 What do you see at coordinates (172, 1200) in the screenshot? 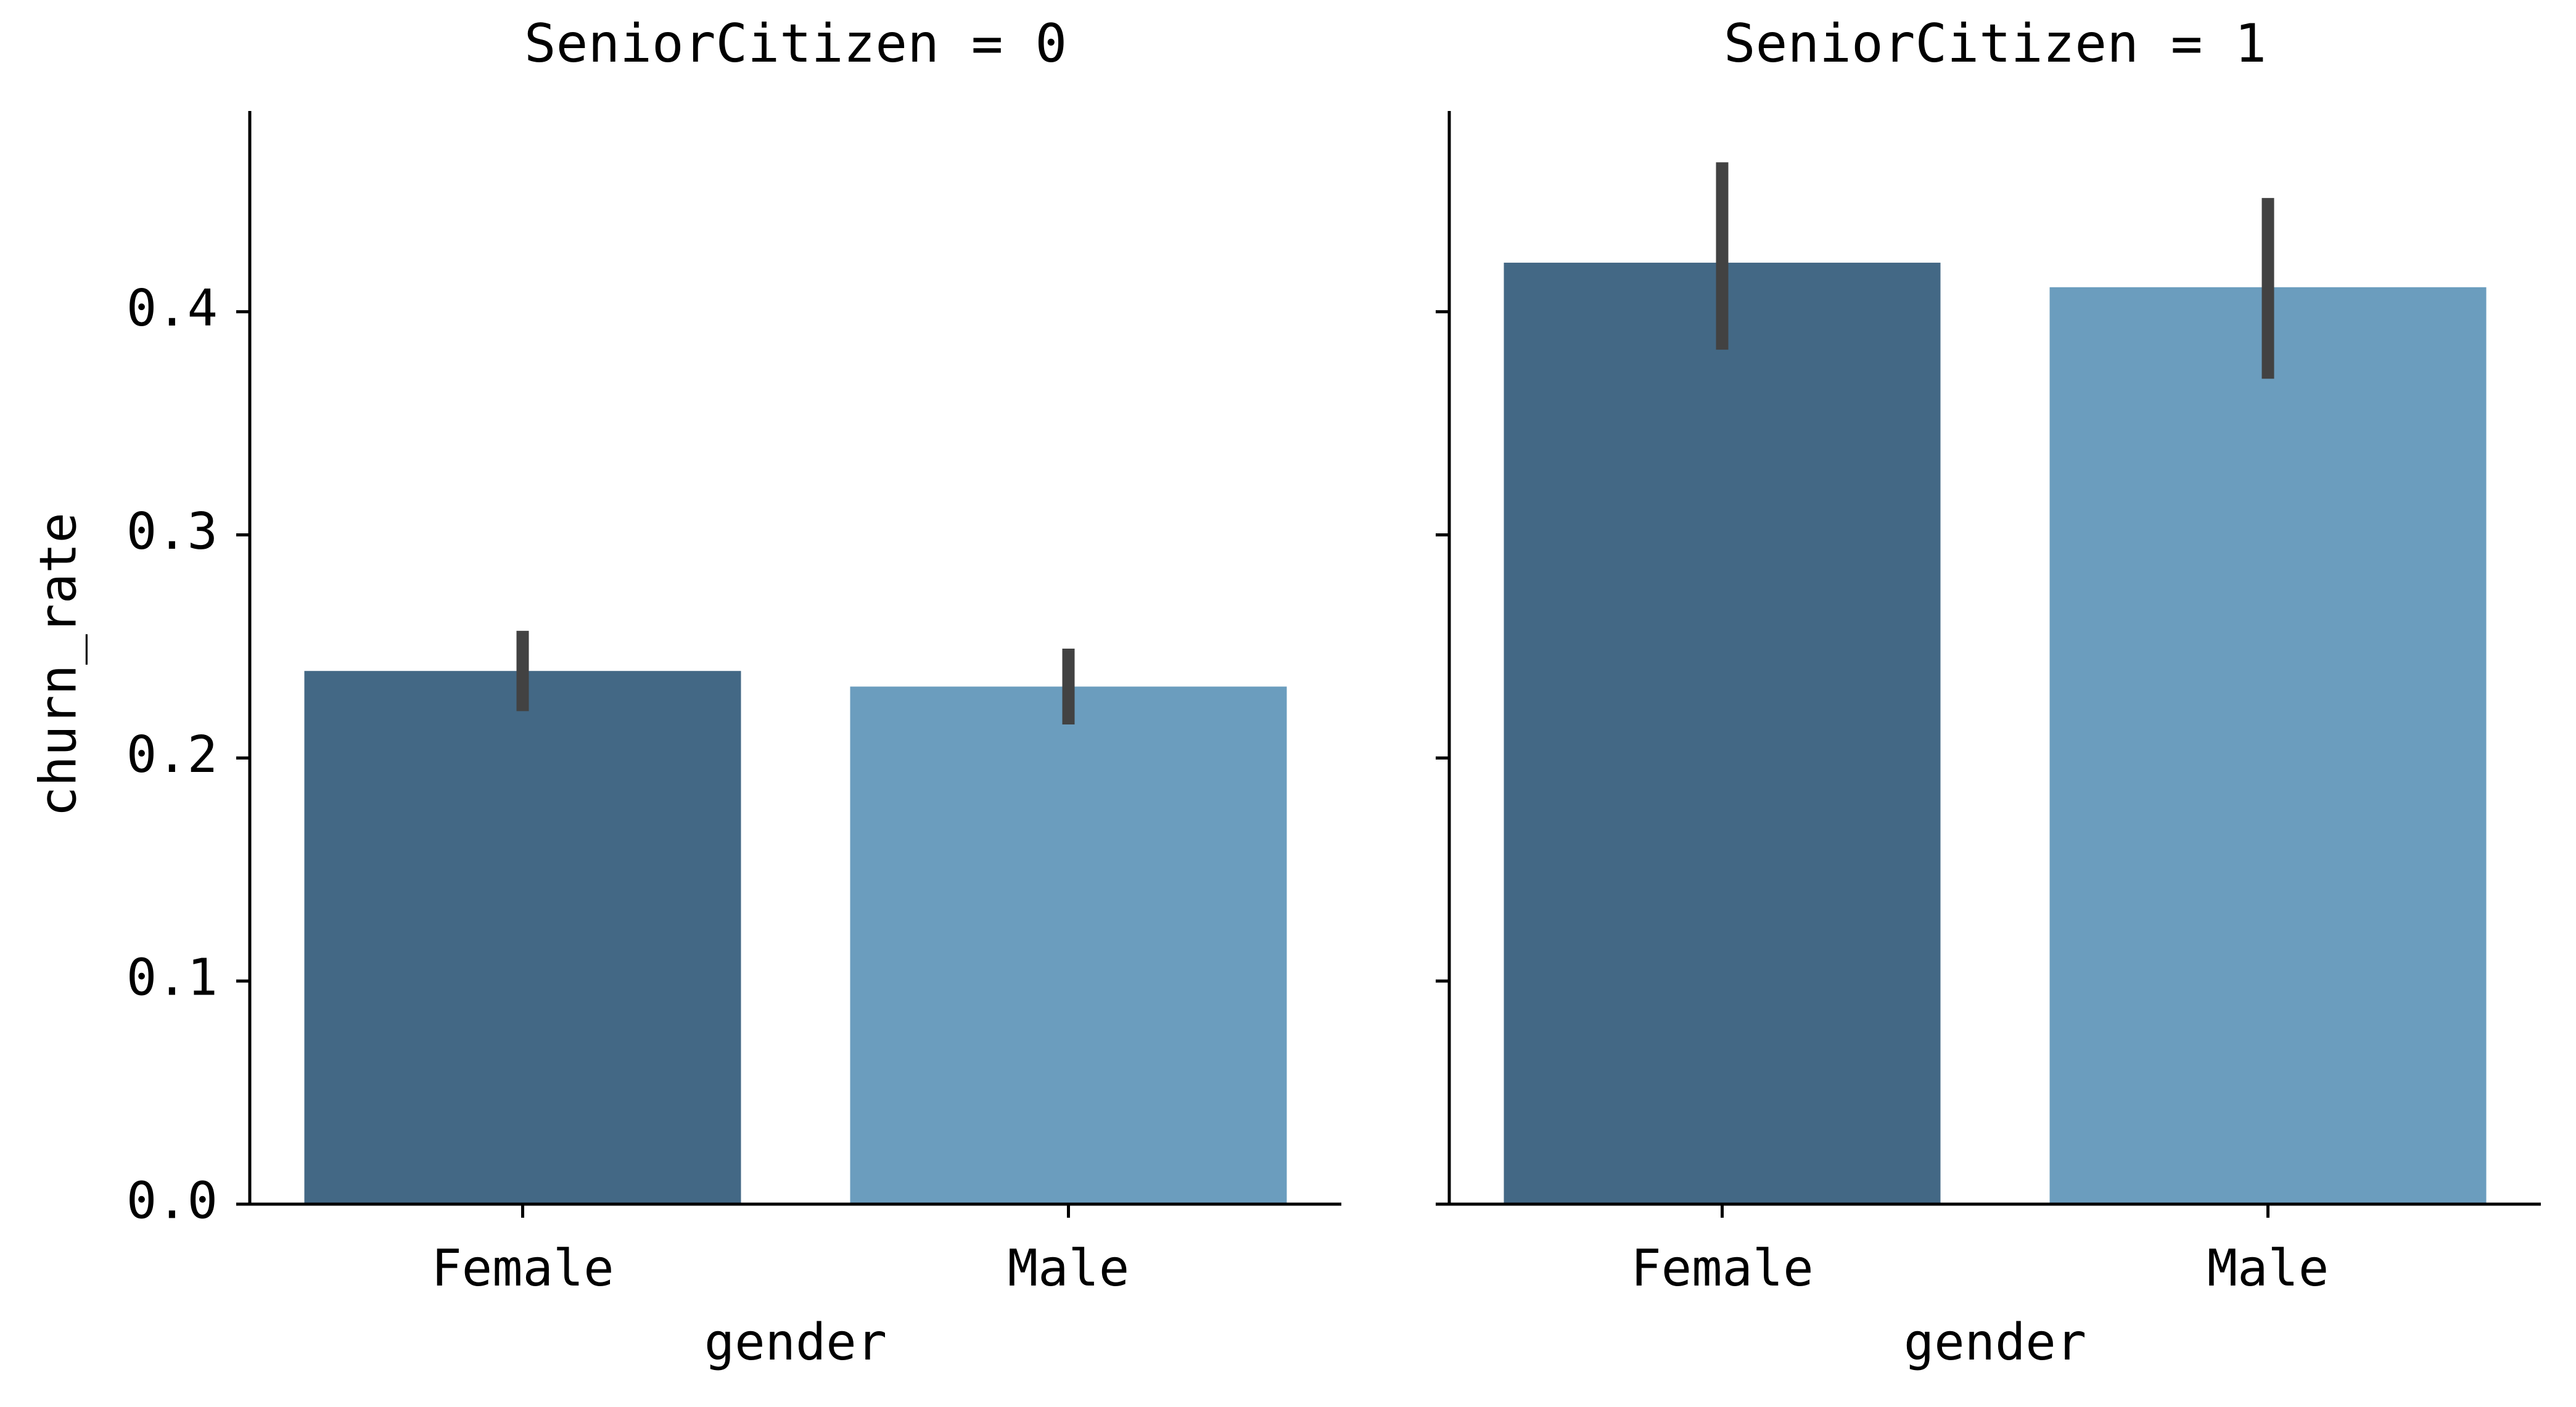
I see `y-tick-label: 0.0` at bounding box center [172, 1200].